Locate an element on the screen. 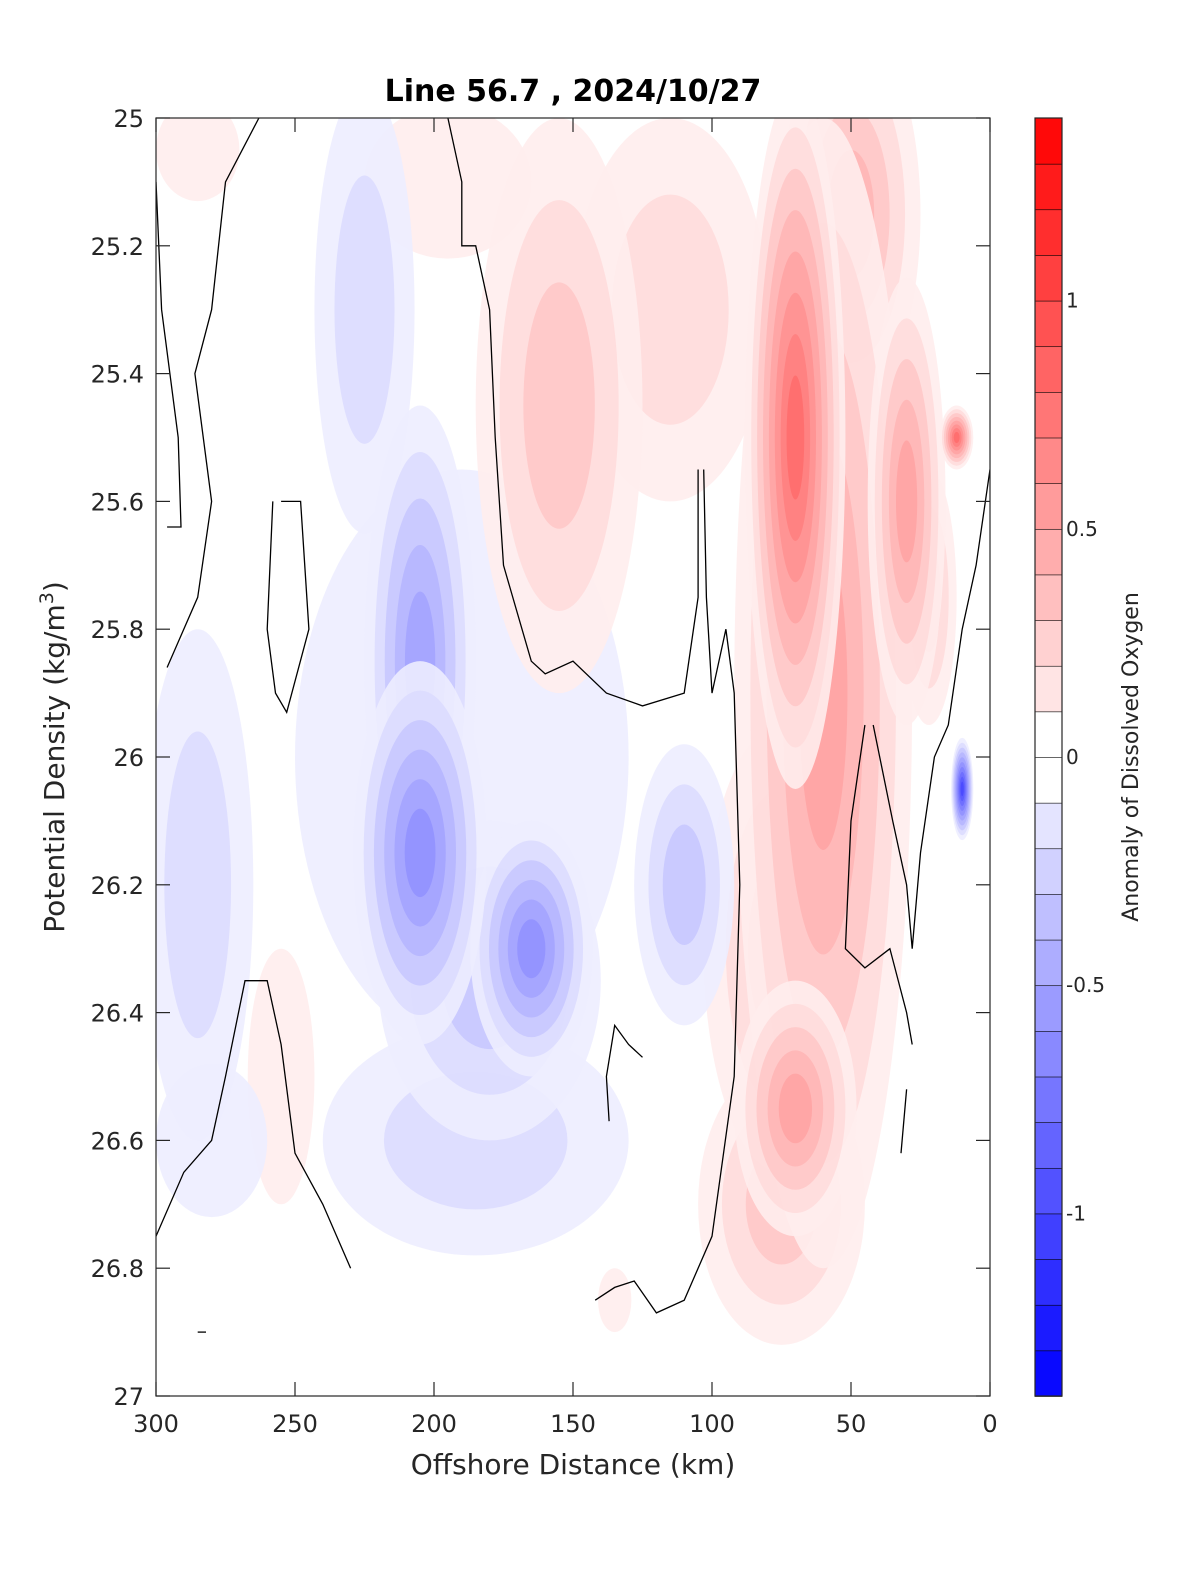  x-tick-label: 200 is located at coordinates (434, 1424).